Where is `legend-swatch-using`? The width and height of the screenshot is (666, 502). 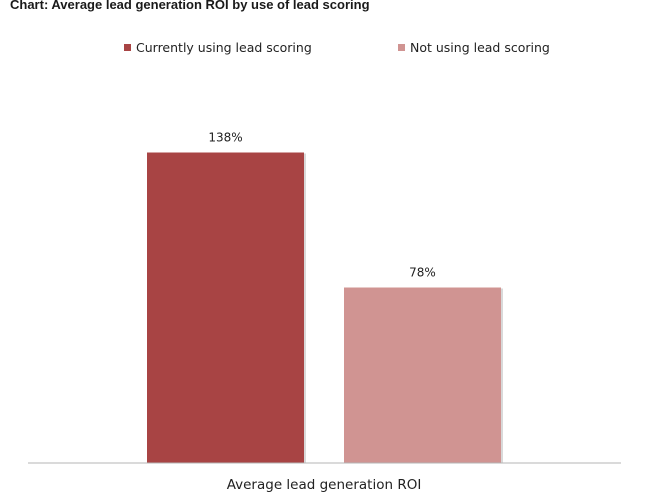
legend-swatch-using is located at coordinates (127, 47).